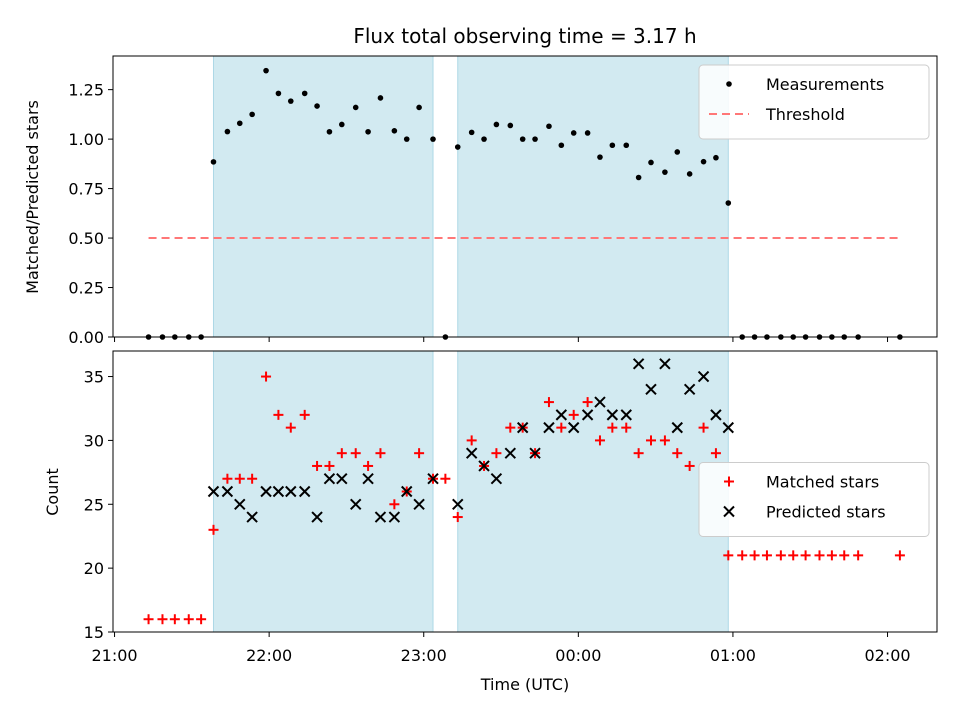 The width and height of the screenshot is (960, 720). Describe the element at coordinates (94, 377) in the screenshot. I see `y-tick-label: 35` at that location.